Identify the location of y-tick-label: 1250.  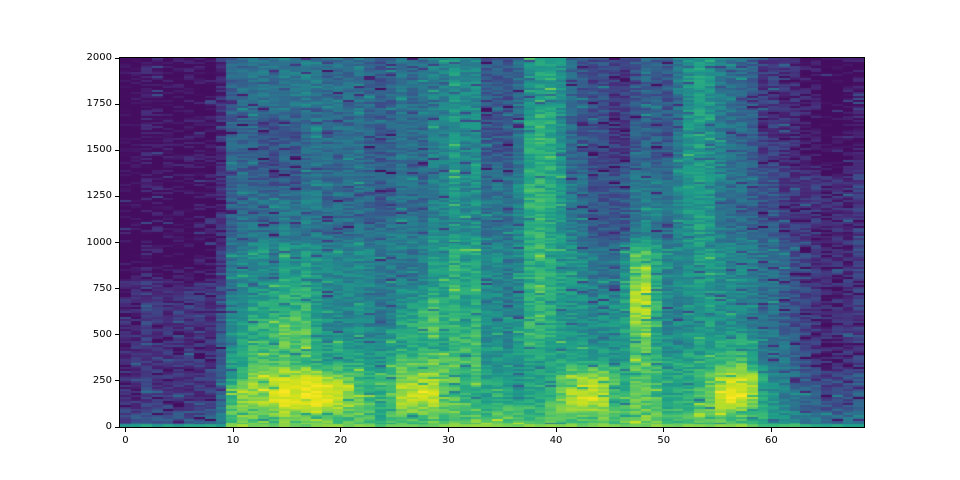
(99, 196).